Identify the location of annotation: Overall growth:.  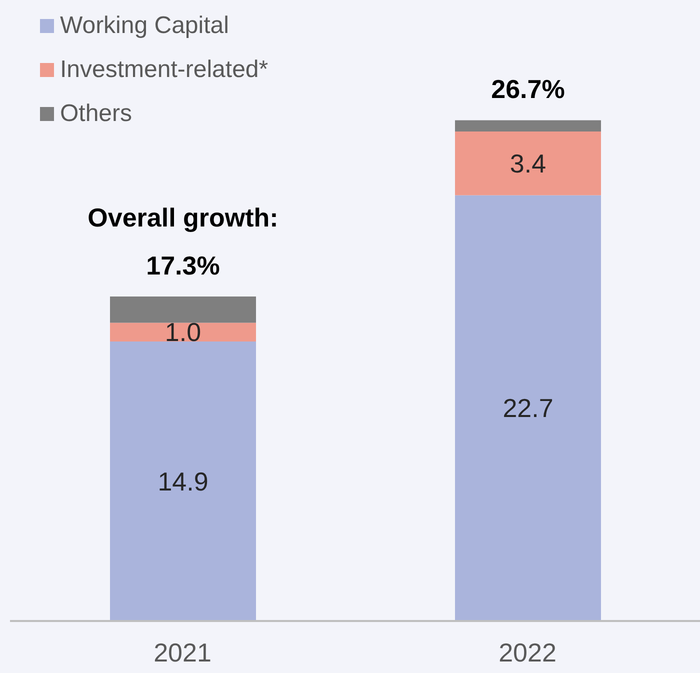
(183, 217).